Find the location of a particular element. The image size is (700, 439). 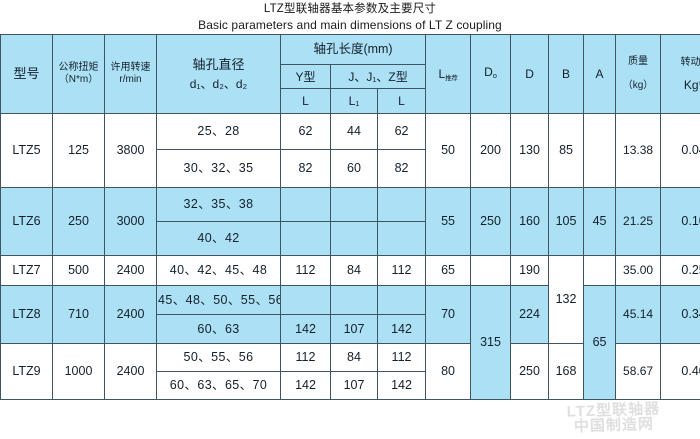

watermark: LTZ型联轴器 中国制造网 is located at coordinates (613, 417).